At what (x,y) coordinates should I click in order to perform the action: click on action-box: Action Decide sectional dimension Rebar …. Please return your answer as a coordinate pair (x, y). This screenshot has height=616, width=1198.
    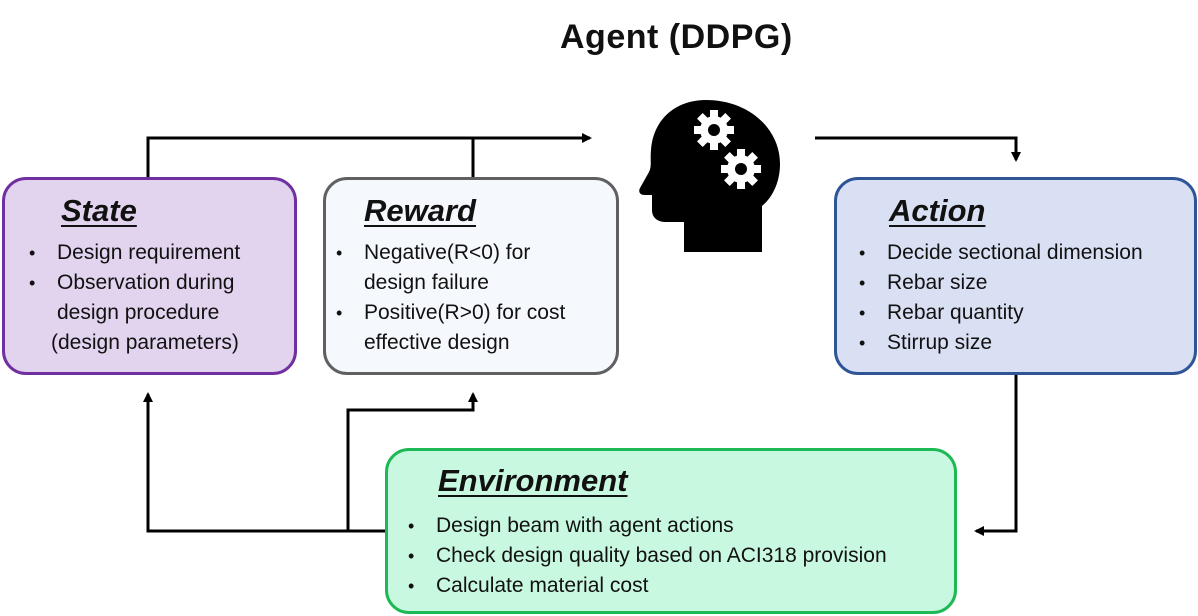
    Looking at the image, I should click on (1015, 276).